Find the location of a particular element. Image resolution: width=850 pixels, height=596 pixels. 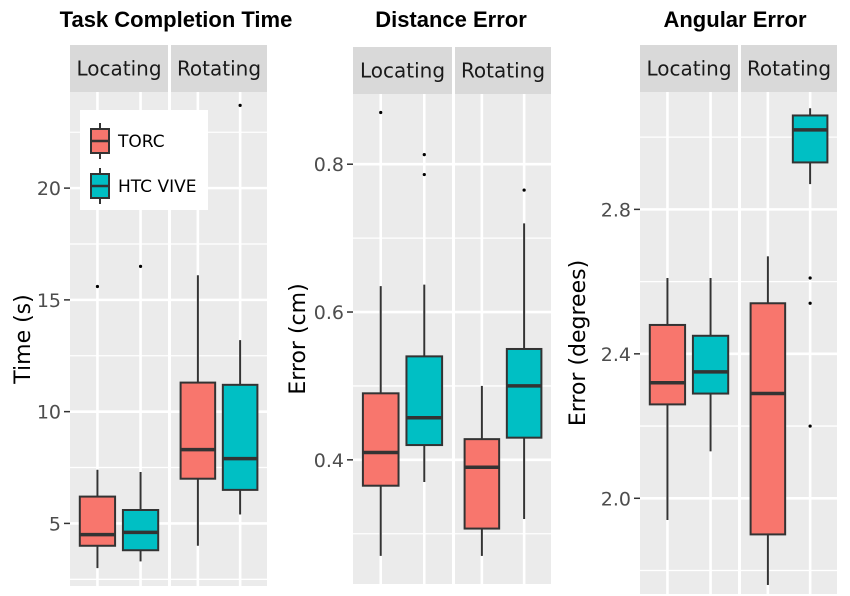

y-axis-label: Time (s) is located at coordinates (23, 339).